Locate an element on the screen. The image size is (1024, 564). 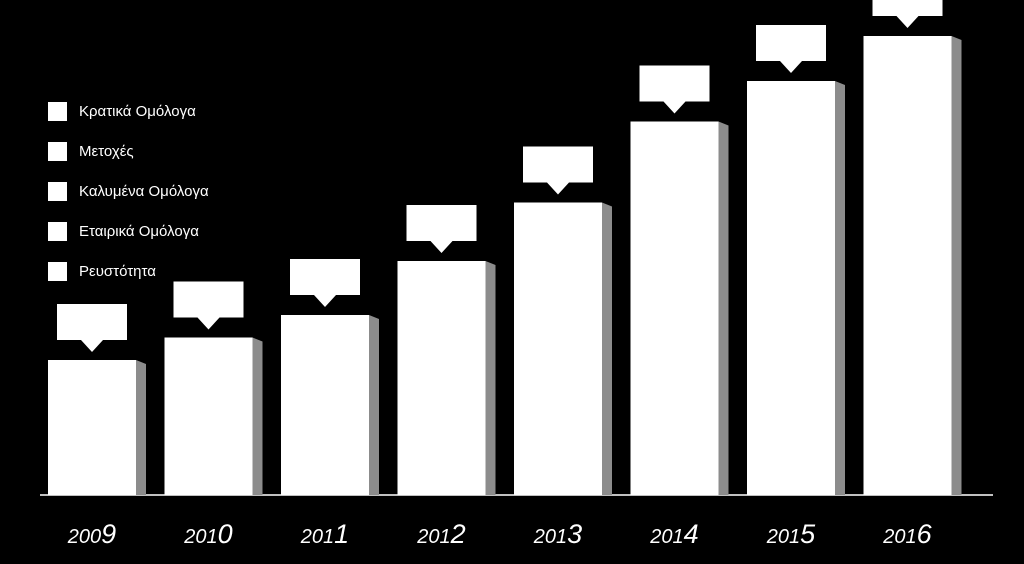
bar-2016 is located at coordinates (907, 265).